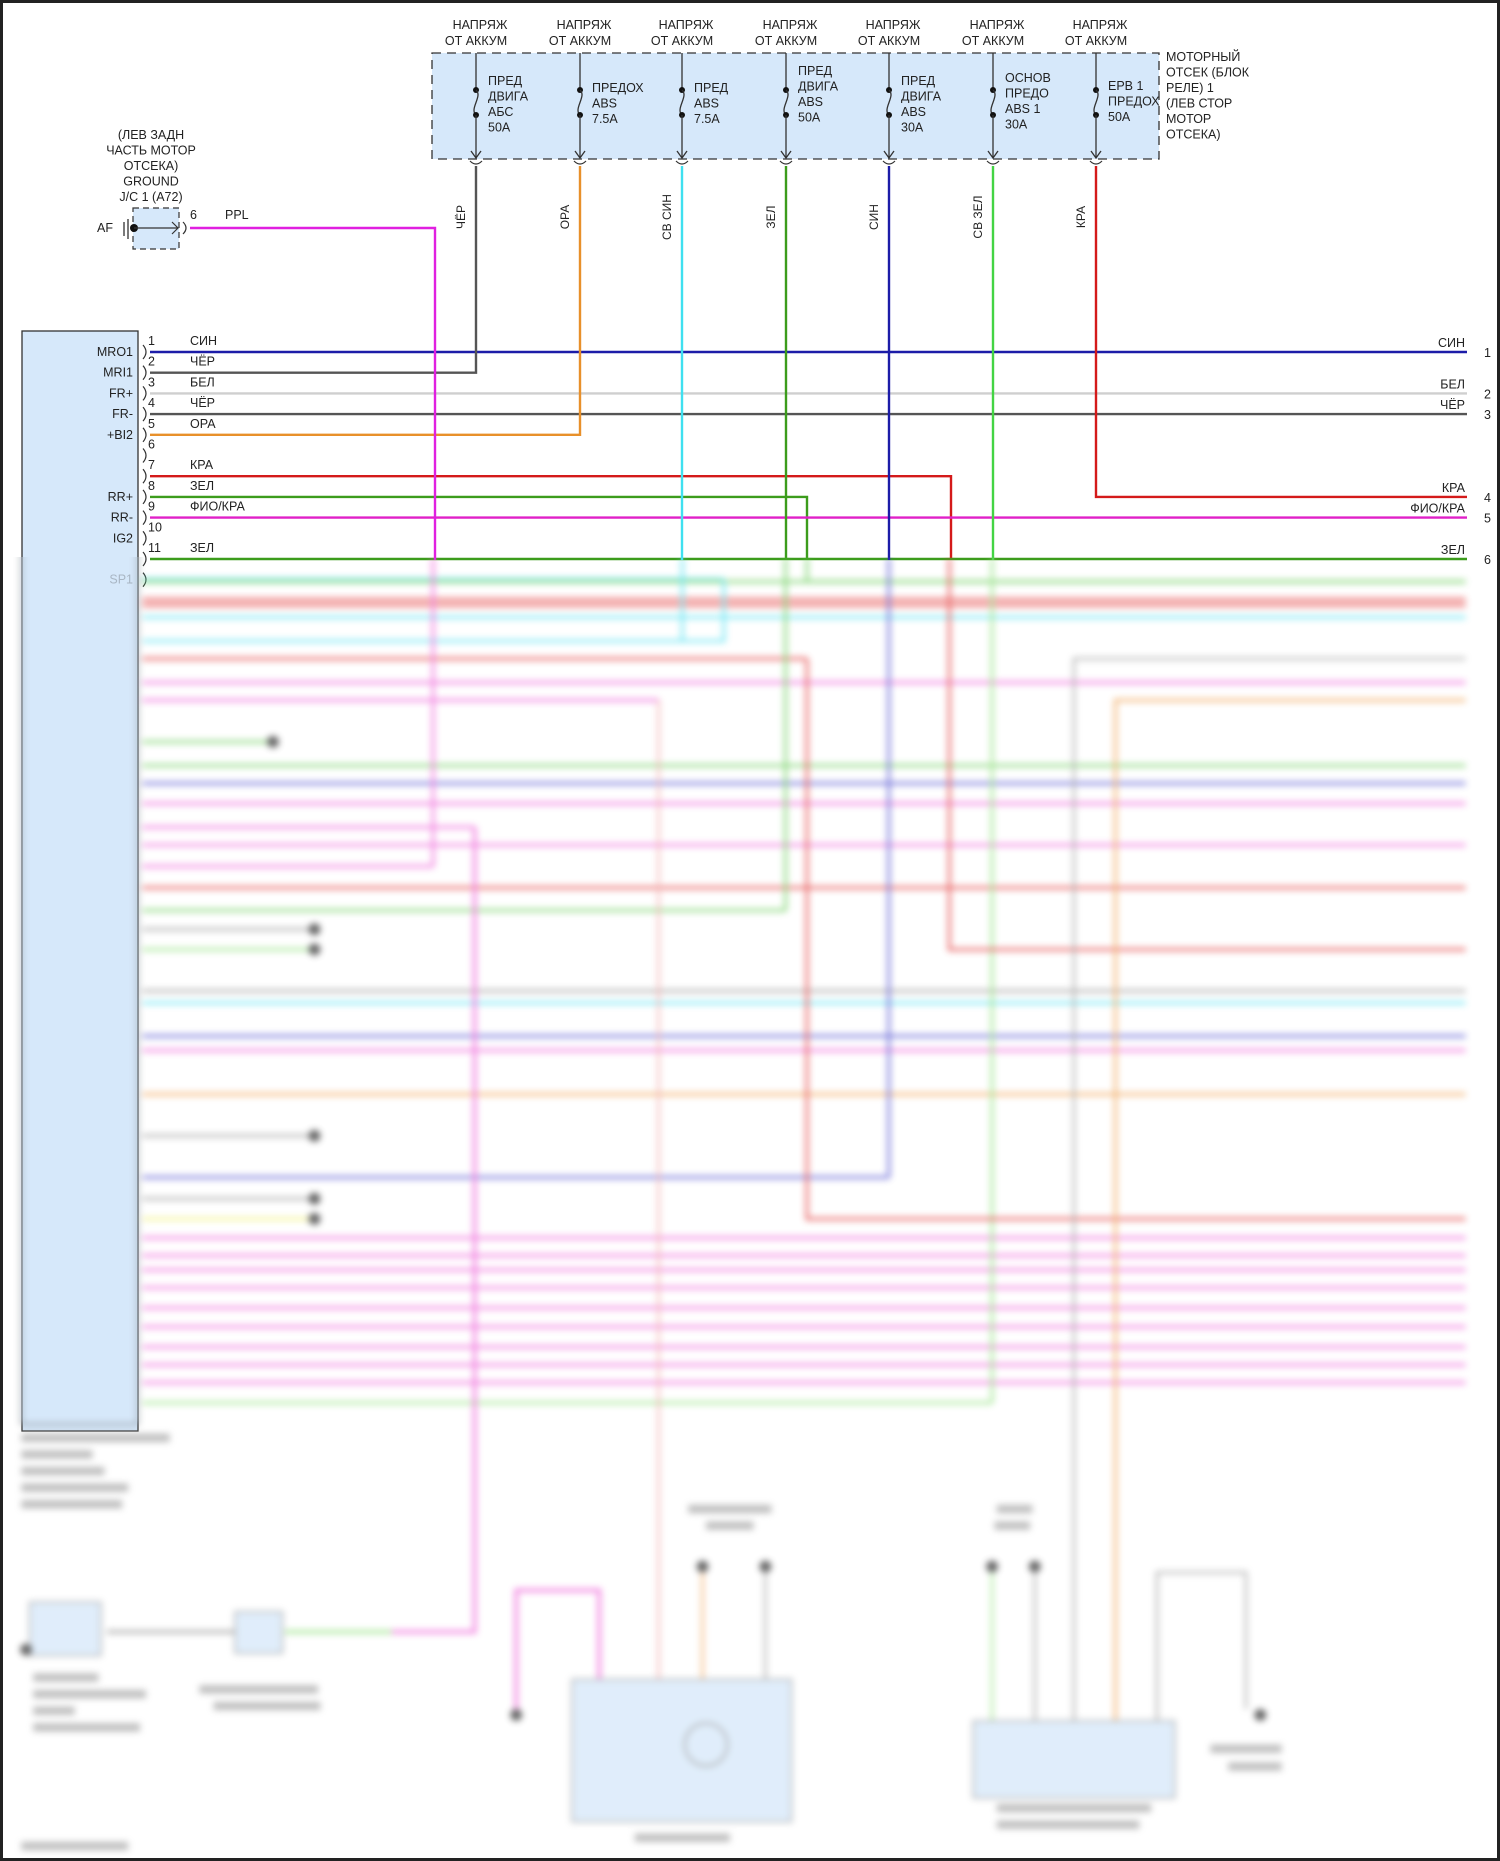  Describe the element at coordinates (605, 119) in the screenshot. I see `fuse-label: 7.5A` at that location.